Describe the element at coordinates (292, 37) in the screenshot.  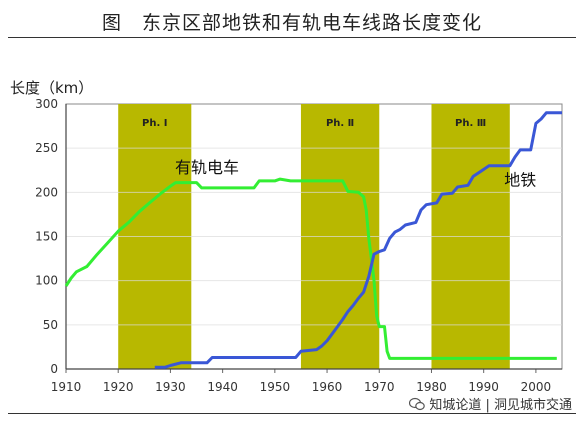
I see `title-divider` at that location.